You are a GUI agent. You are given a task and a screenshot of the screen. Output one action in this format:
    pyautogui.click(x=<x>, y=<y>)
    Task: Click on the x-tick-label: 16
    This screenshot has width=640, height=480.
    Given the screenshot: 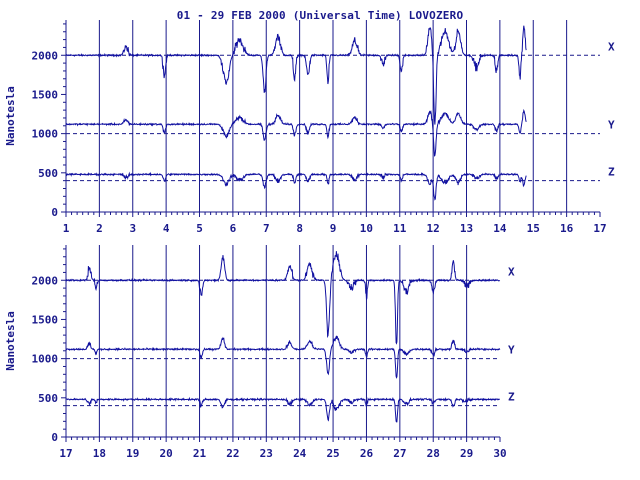 What is the action you would take?
    pyautogui.click(x=567, y=228)
    